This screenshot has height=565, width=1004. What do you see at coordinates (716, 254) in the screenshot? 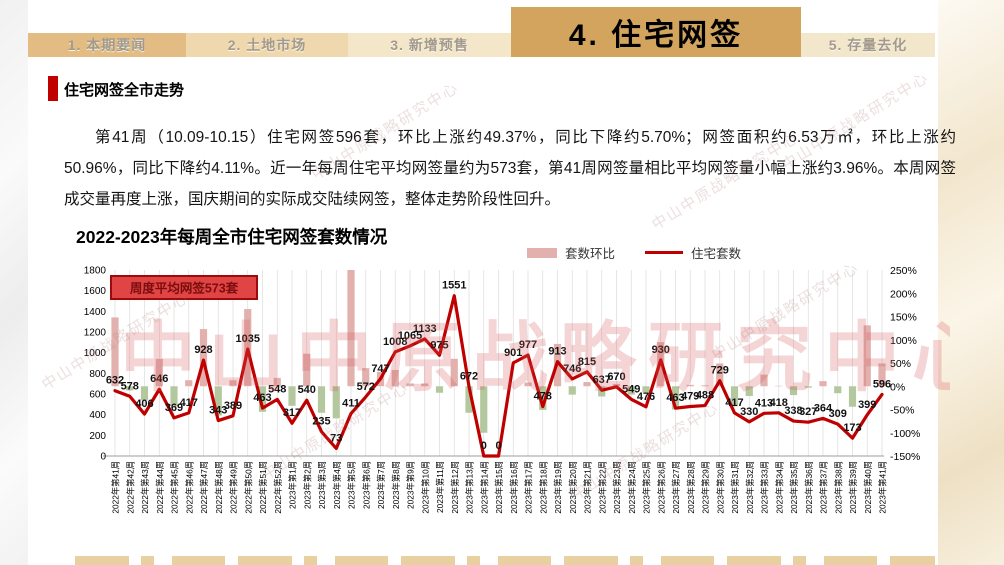
I see `legend-line-label: 住宅套数` at bounding box center [716, 254].